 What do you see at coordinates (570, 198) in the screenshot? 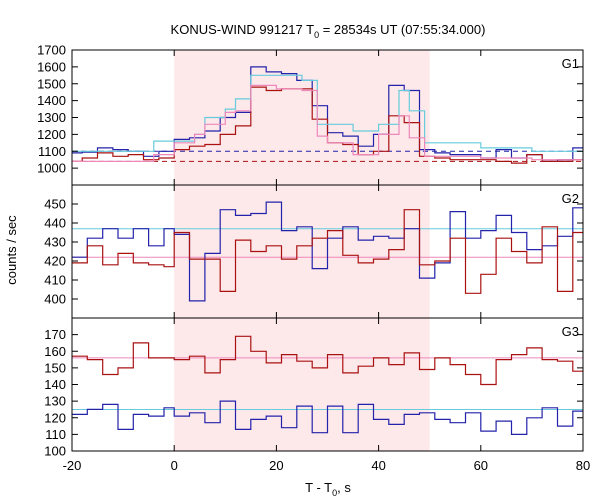
I see `panel-label: G2` at bounding box center [570, 198].